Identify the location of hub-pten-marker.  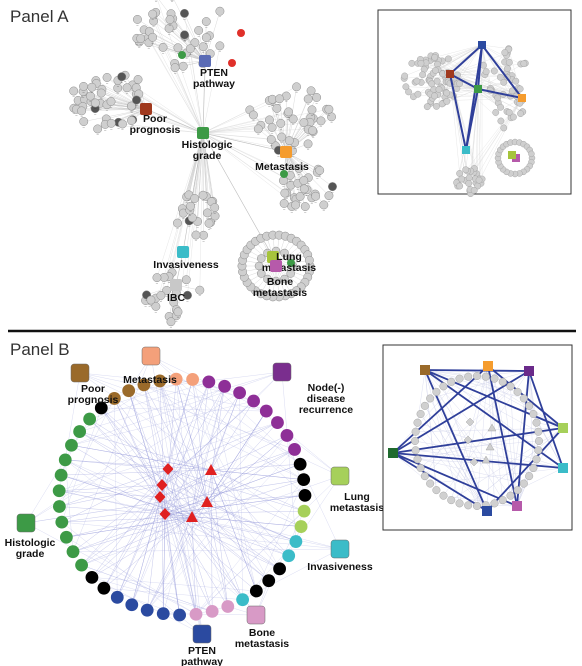
(202, 634).